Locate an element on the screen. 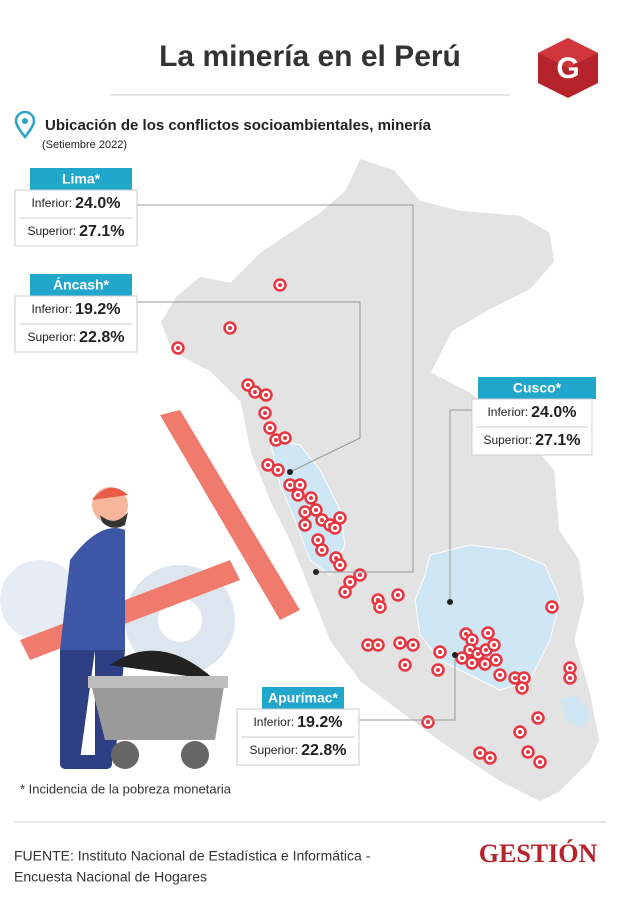 The width and height of the screenshot is (620, 919). region-box: Cusco* Inferior: 24.0% Superior: 27.1% is located at coordinates (533, 416).